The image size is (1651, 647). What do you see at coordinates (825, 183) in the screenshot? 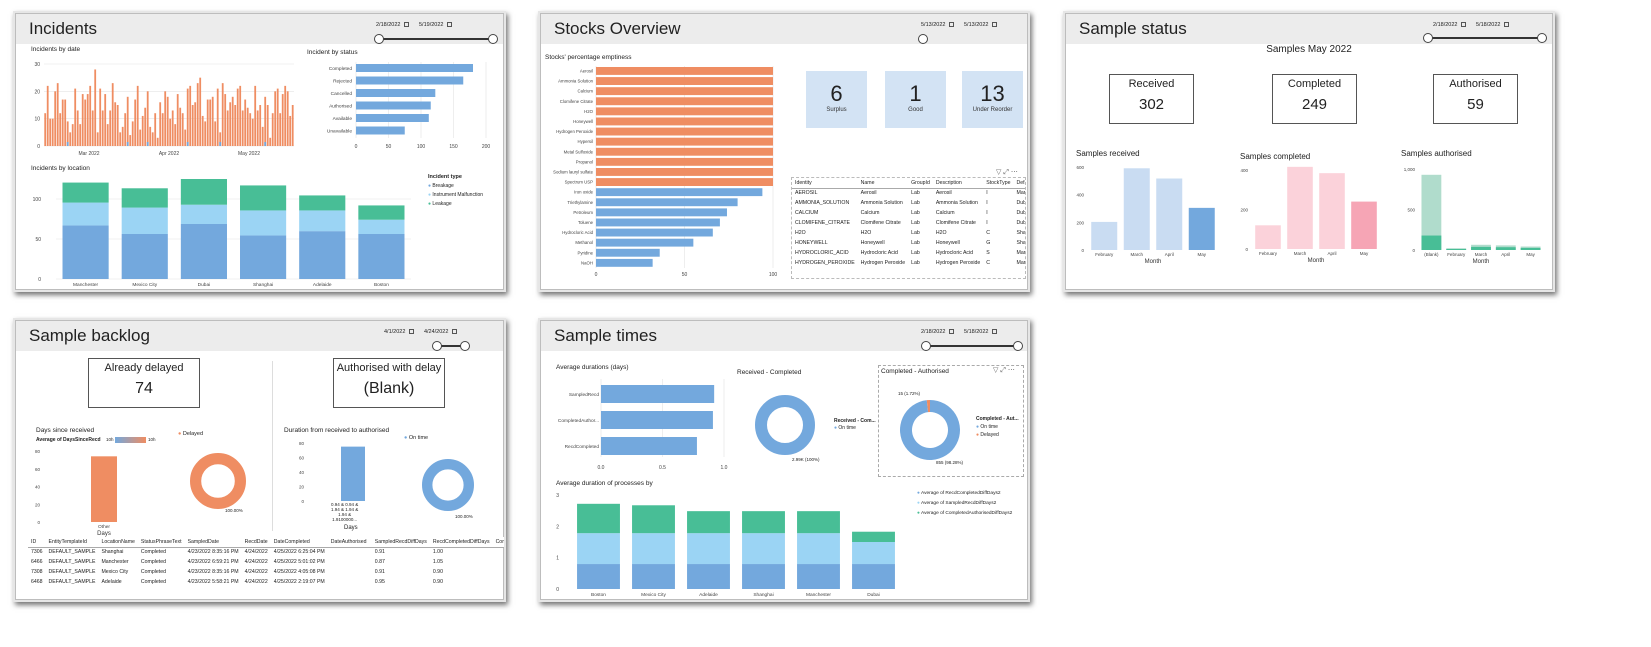
I see `column-header: Identity` at bounding box center [825, 183].